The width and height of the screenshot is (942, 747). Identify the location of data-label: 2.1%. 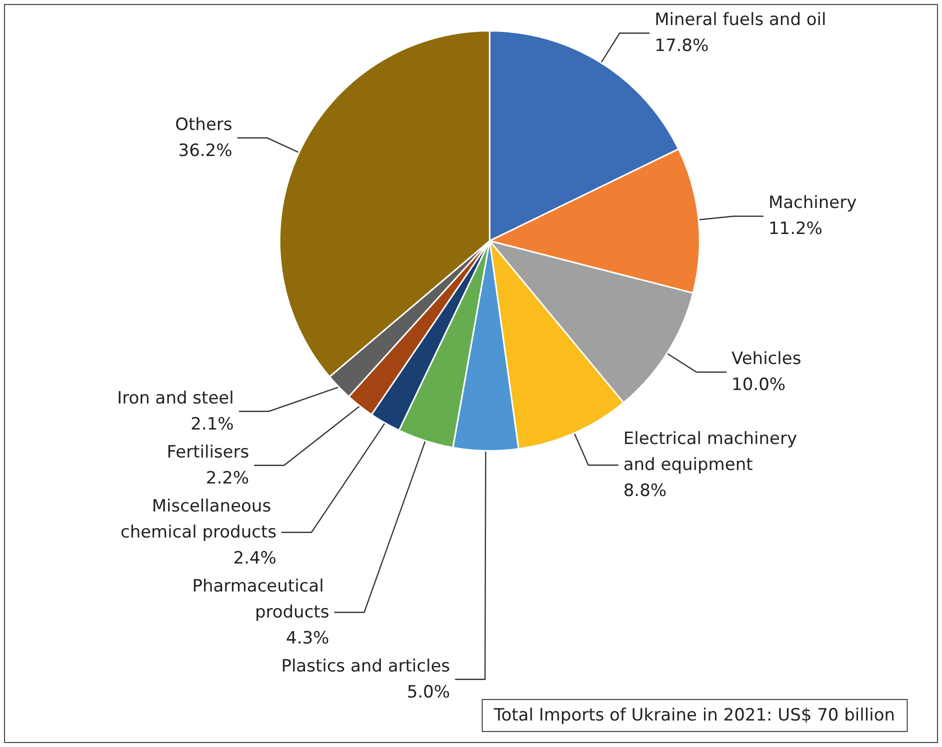
(212, 424).